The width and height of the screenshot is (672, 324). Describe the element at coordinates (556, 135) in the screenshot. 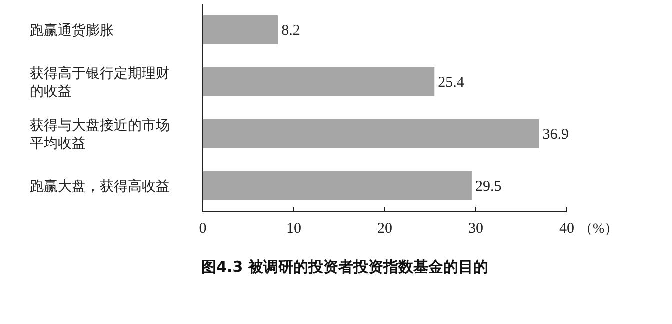

I see `data-label: 36.9` at that location.